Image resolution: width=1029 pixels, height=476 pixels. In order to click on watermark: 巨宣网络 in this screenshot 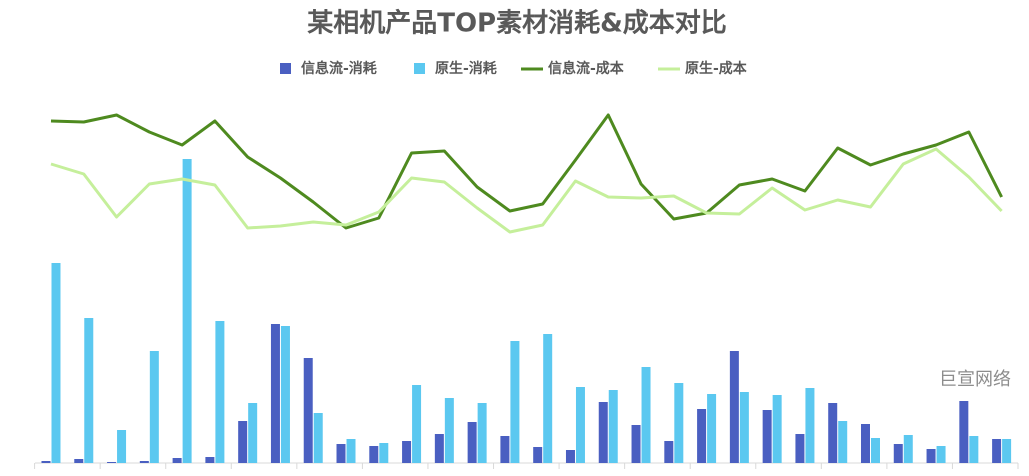, I will do `click(975, 379)`.